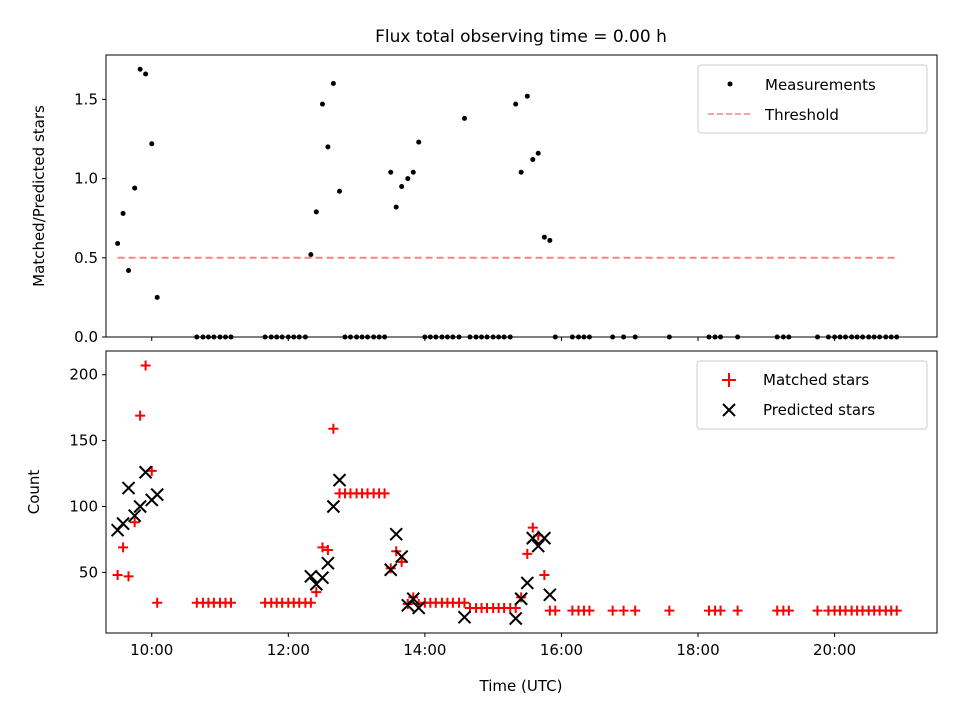 The height and width of the screenshot is (724, 960). I want to click on legend-predicted-label: Predicted stars, so click(819, 410).